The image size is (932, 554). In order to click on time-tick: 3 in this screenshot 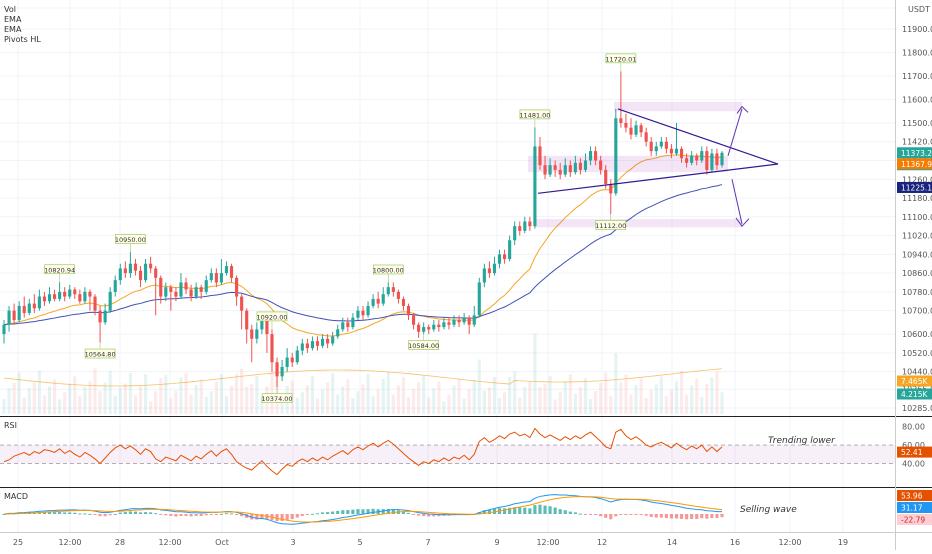, I will do `click(292, 542)`.